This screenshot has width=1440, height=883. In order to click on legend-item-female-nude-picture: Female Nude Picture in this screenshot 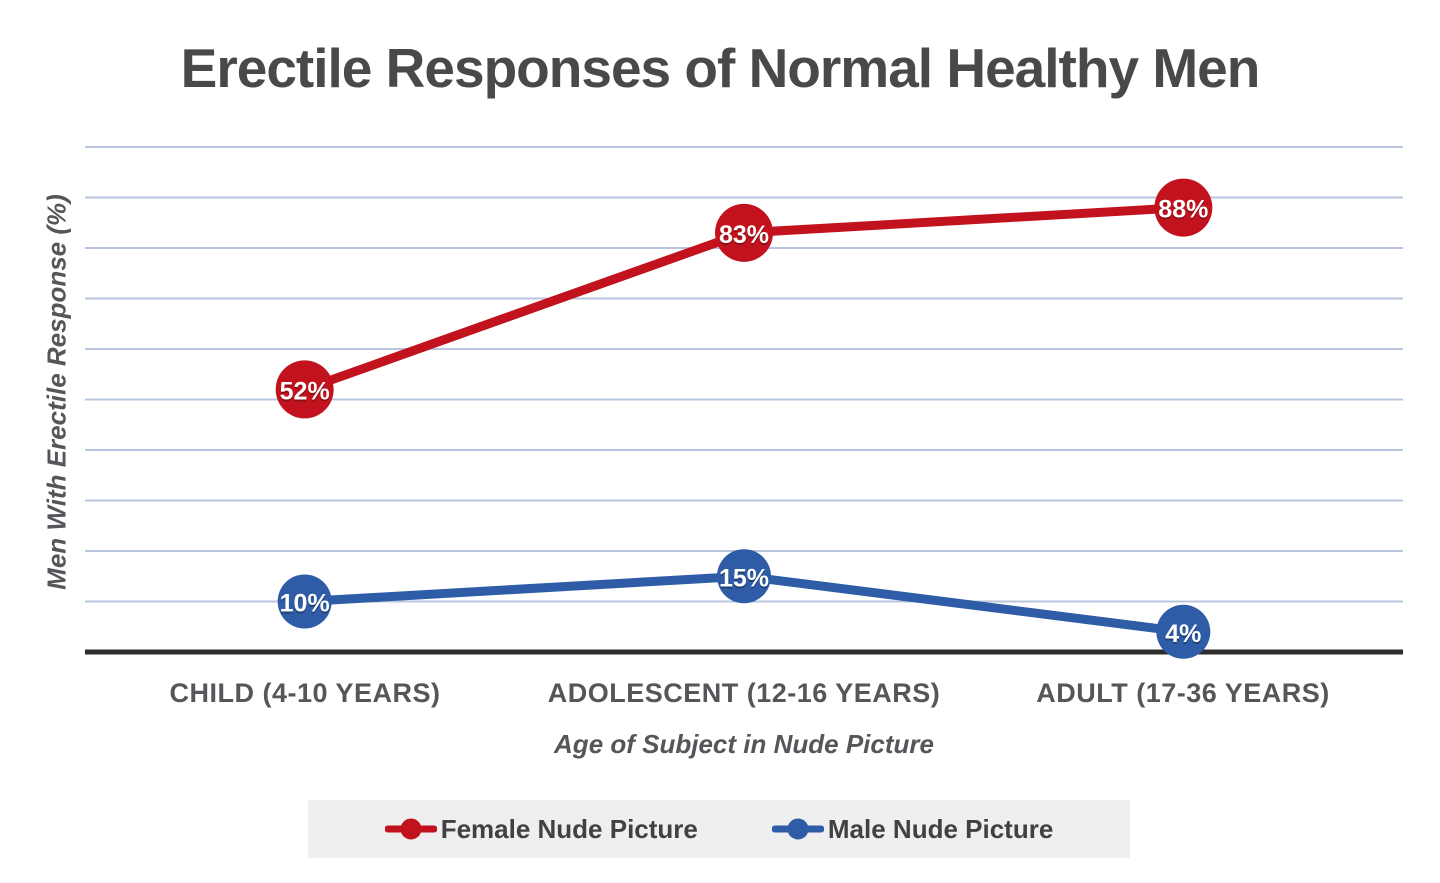, I will do `click(541, 829)`.